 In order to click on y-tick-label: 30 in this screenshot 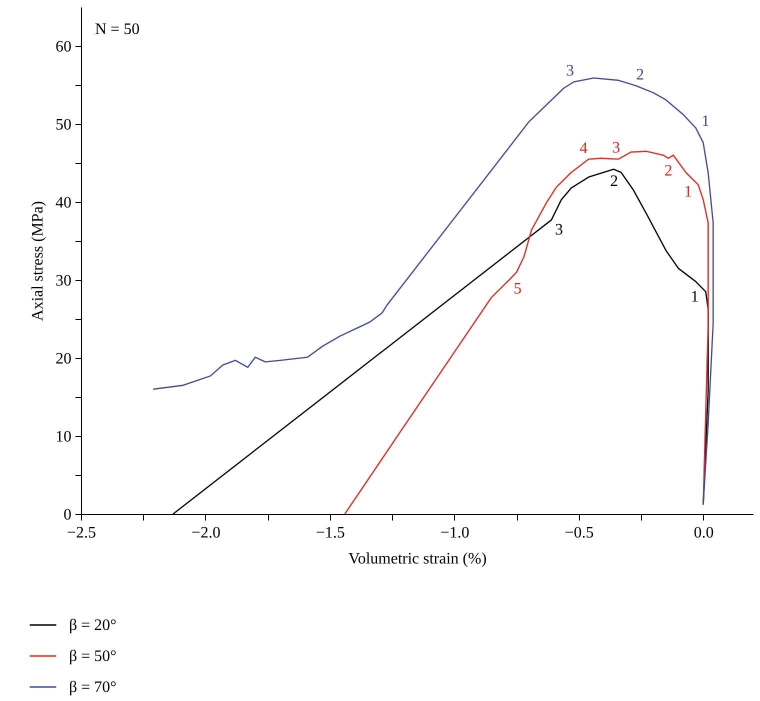, I will do `click(64, 281)`.